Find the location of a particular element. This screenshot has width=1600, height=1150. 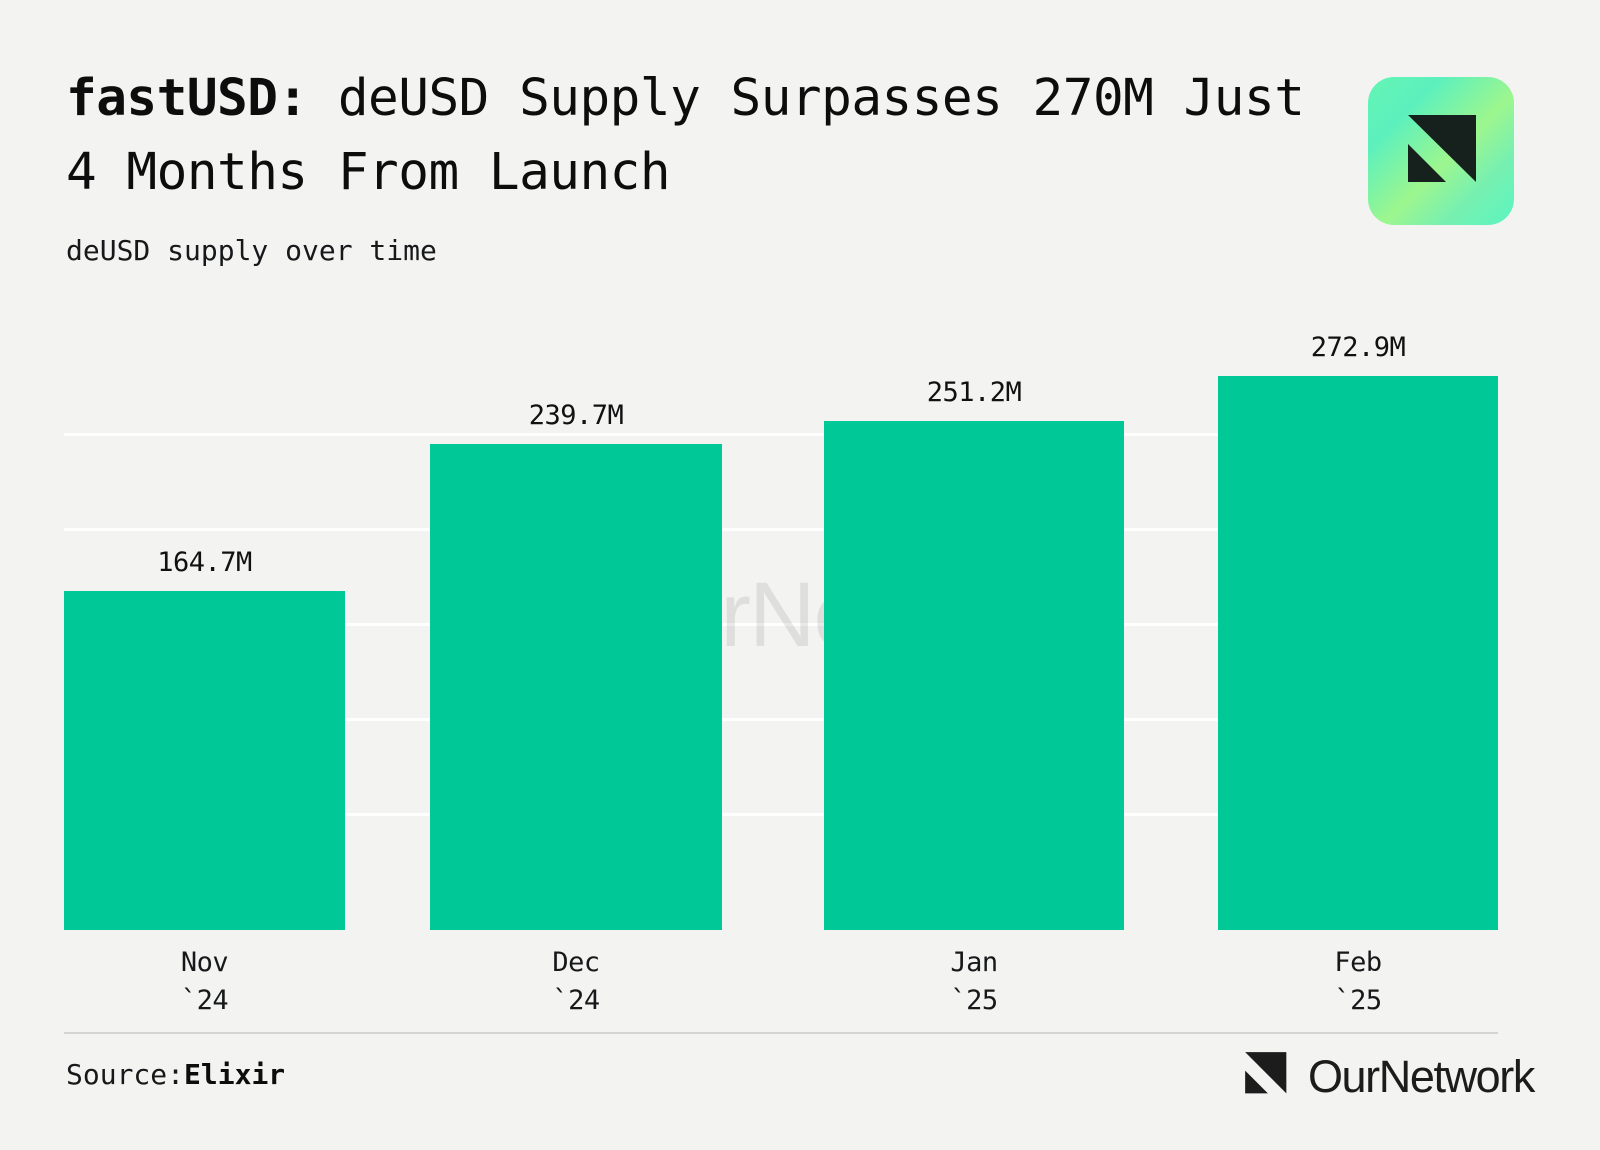

source-label: Source: is located at coordinates (125, 1074).